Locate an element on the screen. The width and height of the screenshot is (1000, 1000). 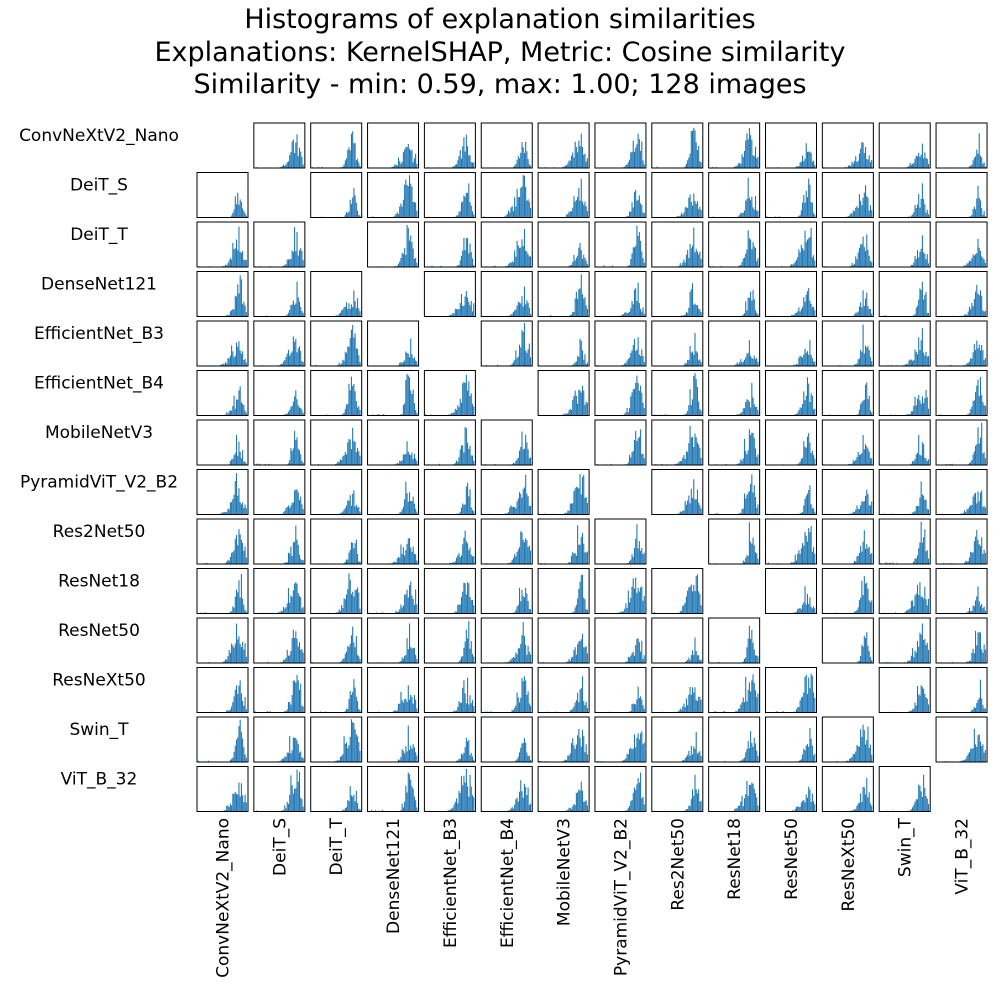
histogram-DeiT_S-vs-EfficientNet_B3 is located at coordinates (449, 195).